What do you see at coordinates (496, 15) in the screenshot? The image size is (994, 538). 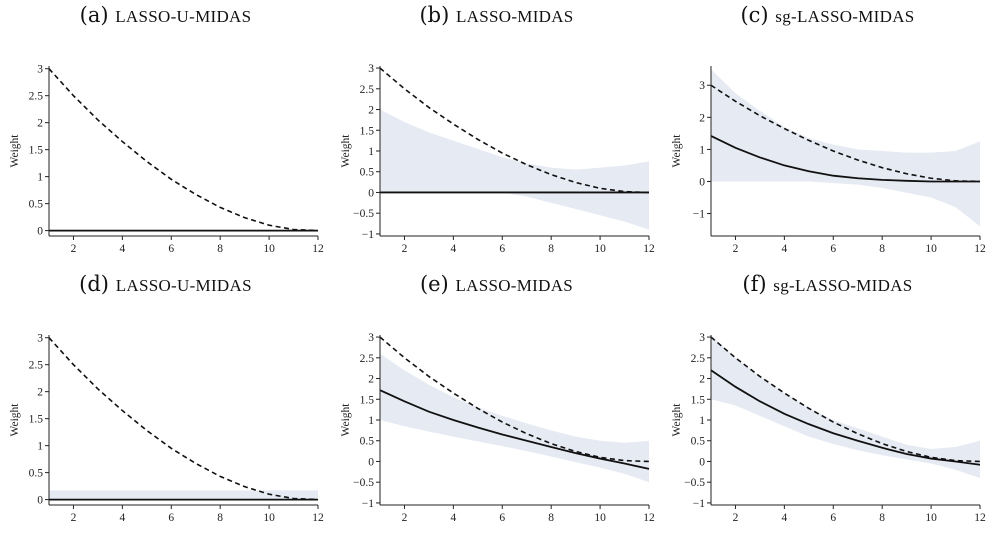 I see `panel-title: (b) LASSO-MIDAS` at bounding box center [496, 15].